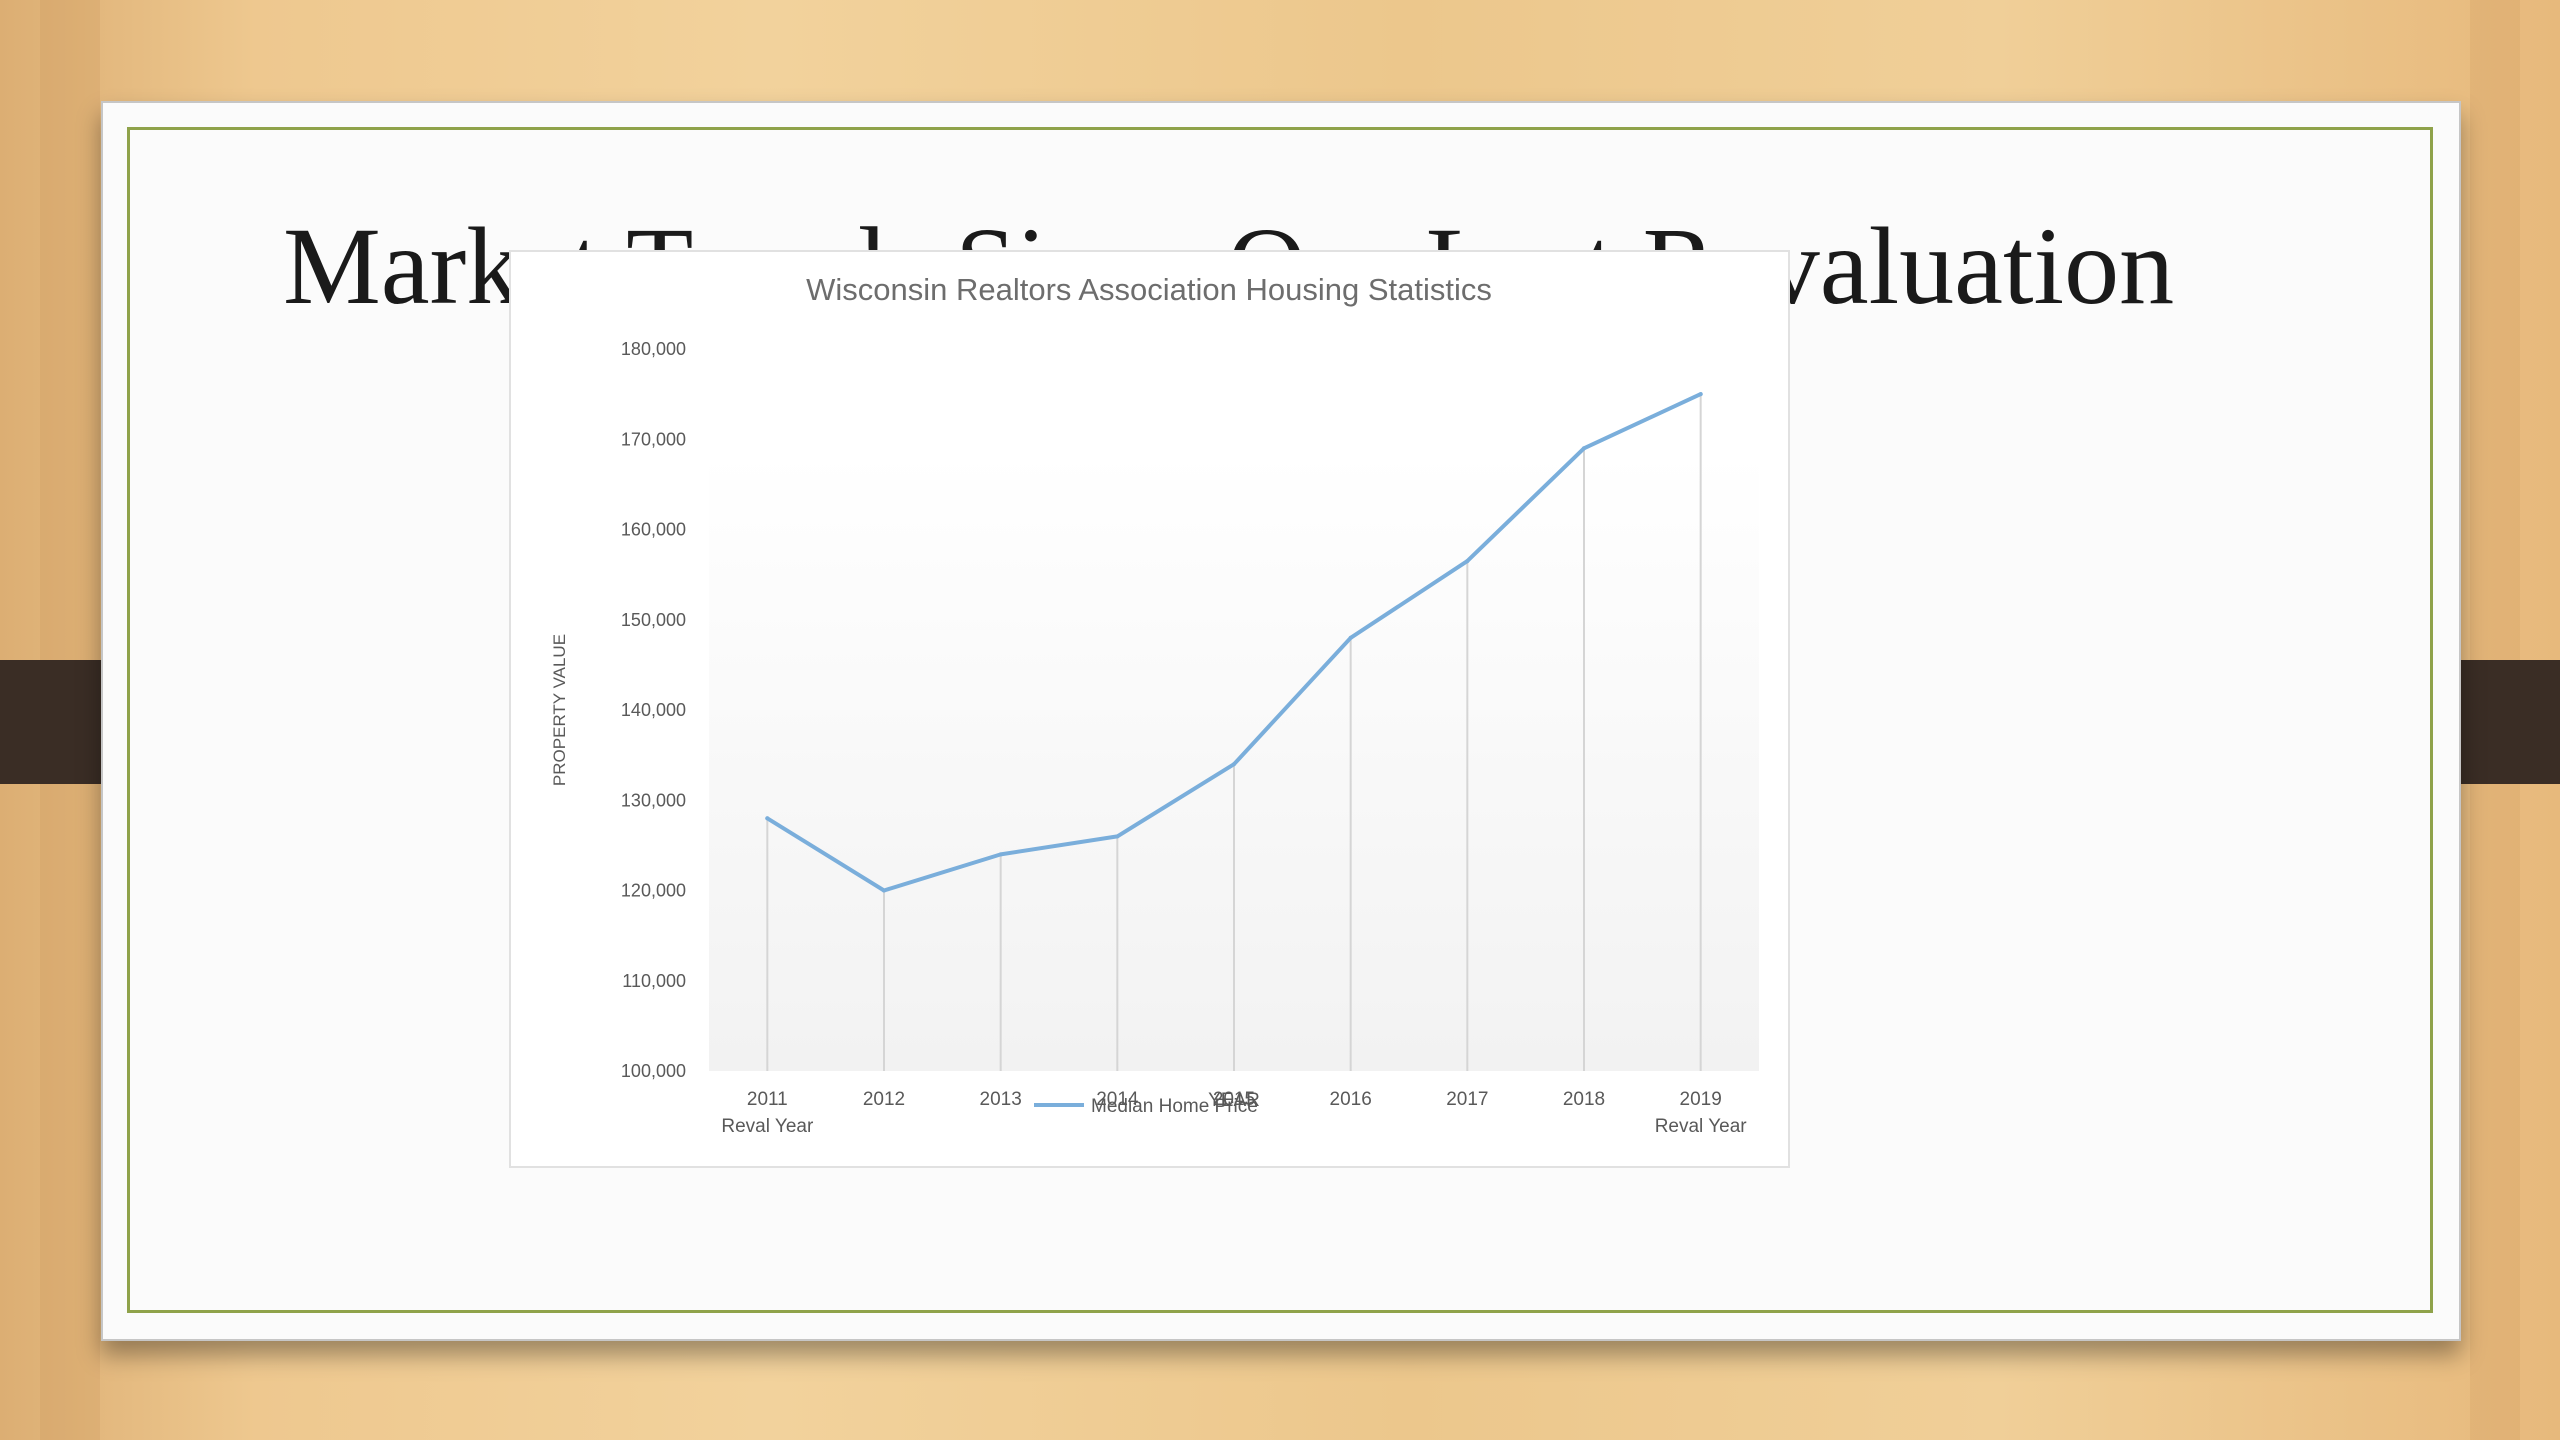 This screenshot has width=2560, height=1440. Describe the element at coordinates (653, 439) in the screenshot. I see `y-tick-label: 170,000` at that location.